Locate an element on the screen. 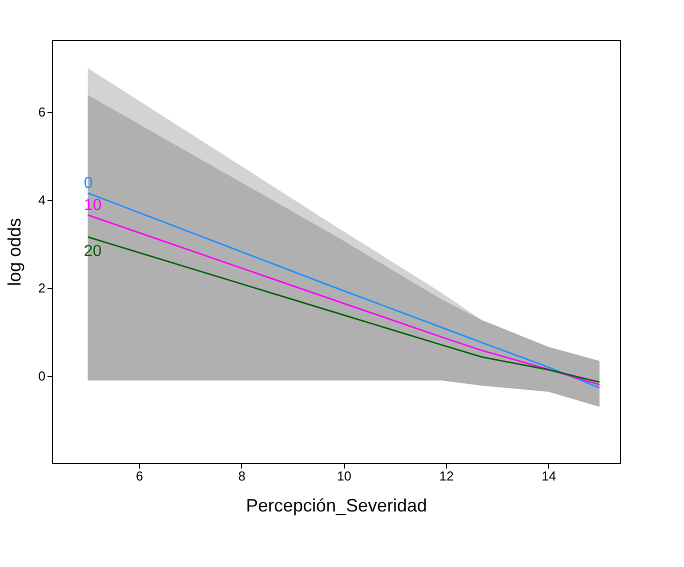  x-tick-label: 10 is located at coordinates (344, 476).